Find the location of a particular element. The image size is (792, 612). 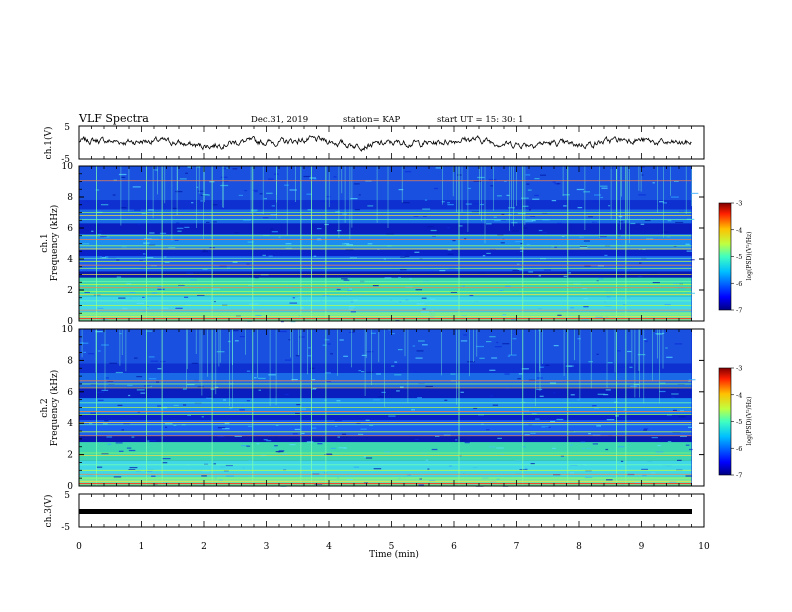

ch3-ytick-bottom: -5 is located at coordinates (65, 528).